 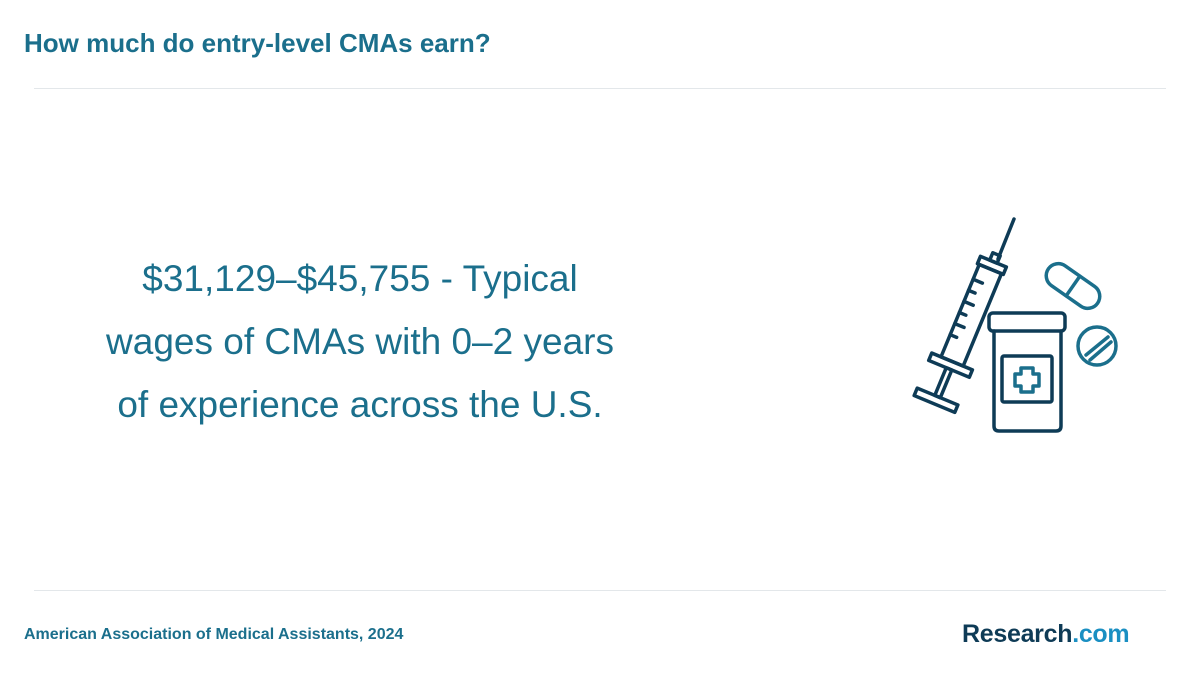 What do you see at coordinates (1027, 372) in the screenshot?
I see `medicine-bottle-icon` at bounding box center [1027, 372].